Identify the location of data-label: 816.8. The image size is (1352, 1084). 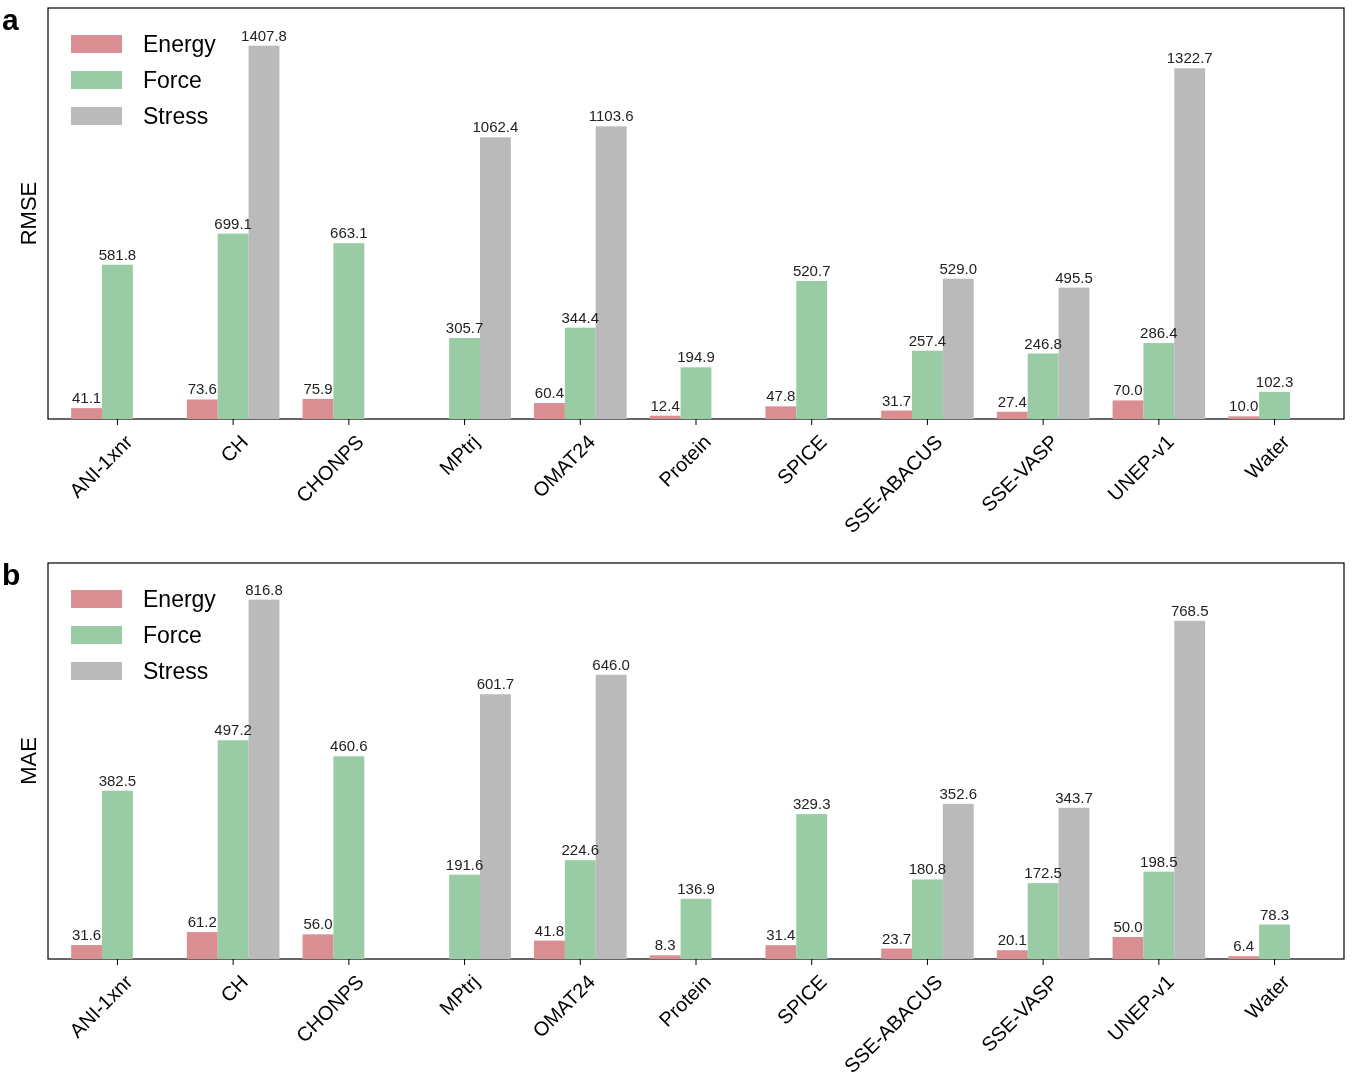
(264, 589).